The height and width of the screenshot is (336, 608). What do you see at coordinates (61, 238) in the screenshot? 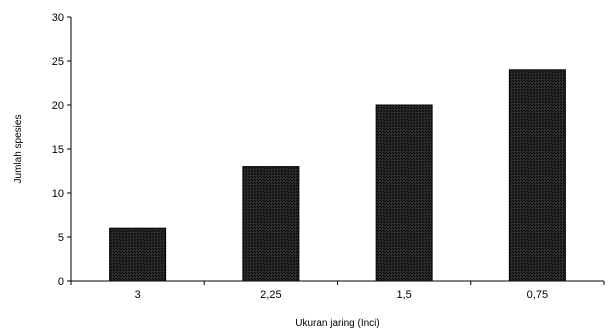
I see `y-tick-label: 5` at bounding box center [61, 238].